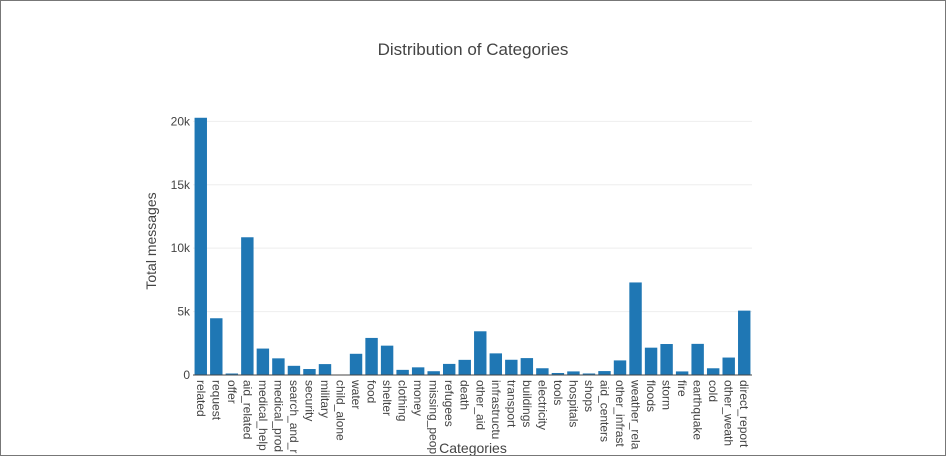 This screenshot has height=460, width=946. What do you see at coordinates (473, 49) in the screenshot?
I see `chart-title: Distribution of Categories` at bounding box center [473, 49].